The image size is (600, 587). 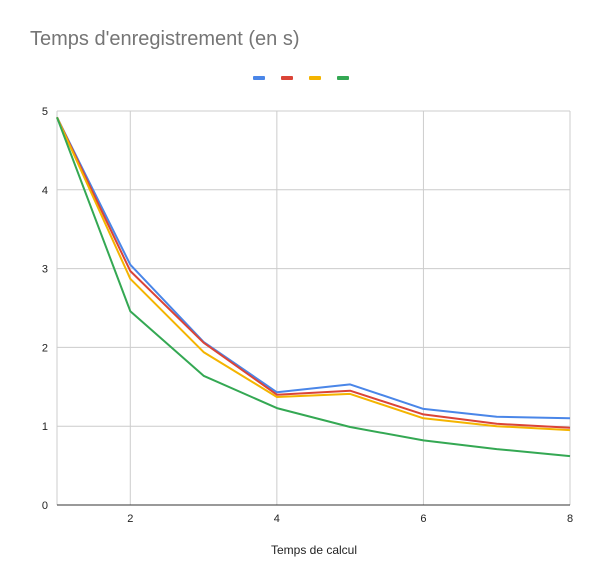 What do you see at coordinates (301, 78) in the screenshot?
I see `legend` at bounding box center [301, 78].